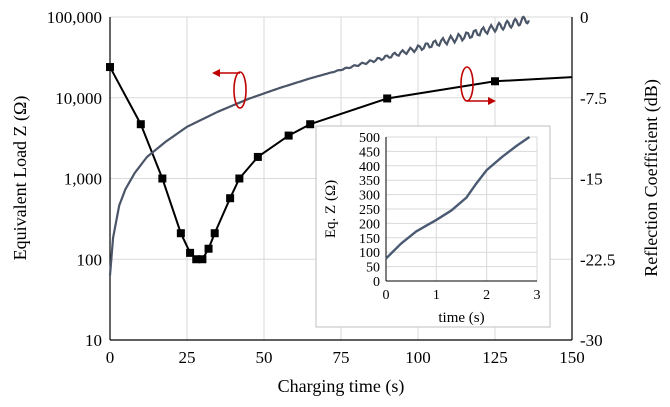 The height and width of the screenshot is (407, 670). I want to click on y-tick-label: 1,000, so click(83, 179).